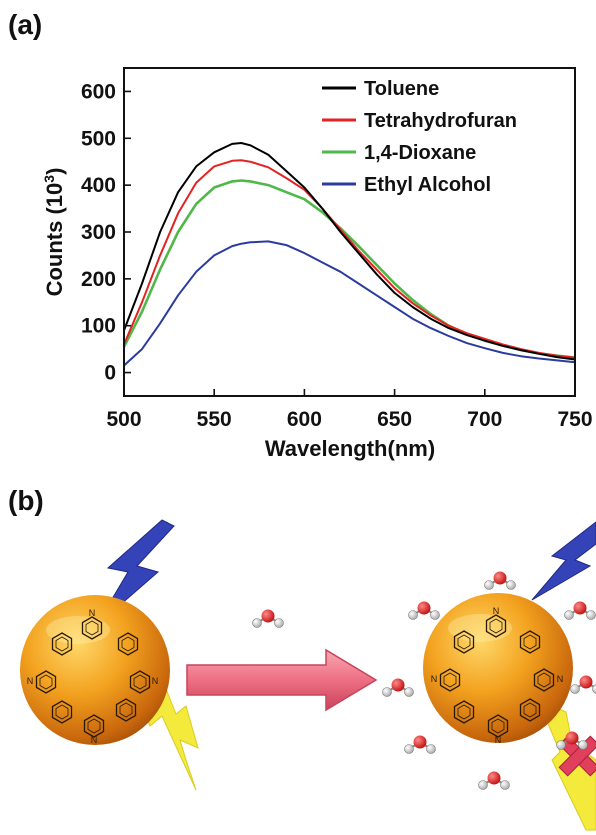  Describe the element at coordinates (420, 153) in the screenshot. I see `legend-label: 1,4-Dioxane` at that location.